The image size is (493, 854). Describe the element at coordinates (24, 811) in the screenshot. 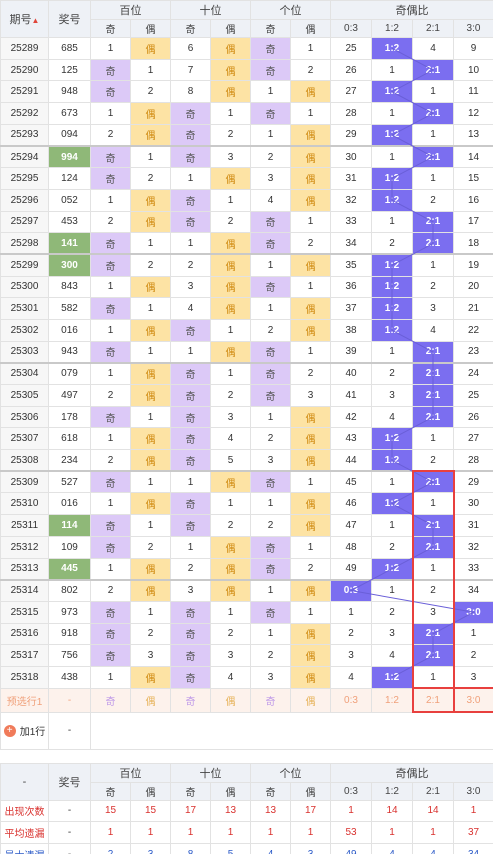

I see `stats-label: 出现次数` at that location.